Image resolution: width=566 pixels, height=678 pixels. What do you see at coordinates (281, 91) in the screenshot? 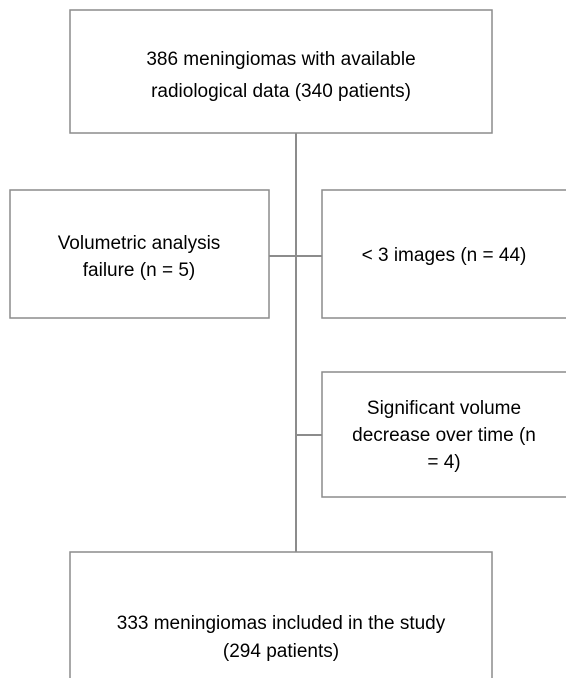
I see `node-label: radiological data (340 patients)` at bounding box center [281, 91].